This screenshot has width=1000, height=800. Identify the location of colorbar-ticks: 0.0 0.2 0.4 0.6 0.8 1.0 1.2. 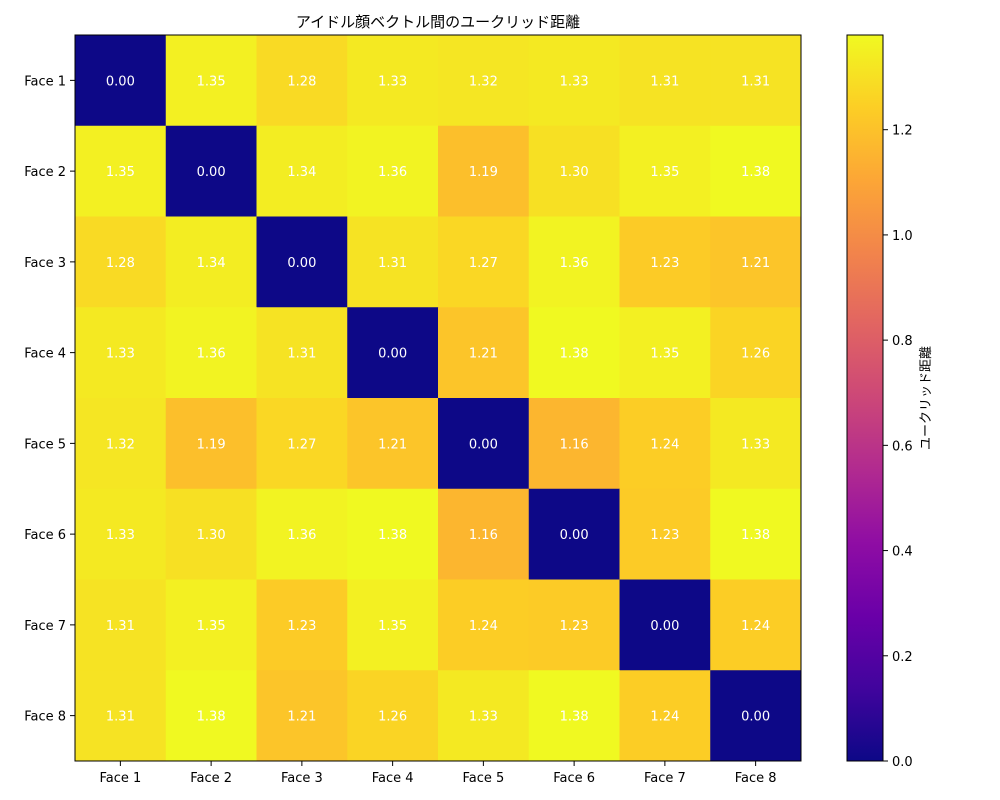
(898, 447).